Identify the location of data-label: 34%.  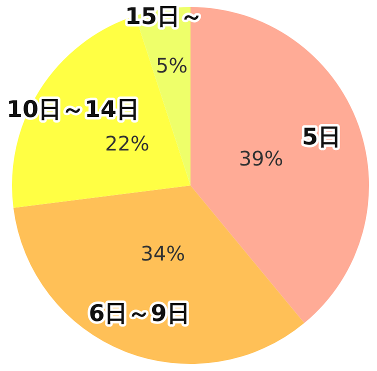
(163, 253).